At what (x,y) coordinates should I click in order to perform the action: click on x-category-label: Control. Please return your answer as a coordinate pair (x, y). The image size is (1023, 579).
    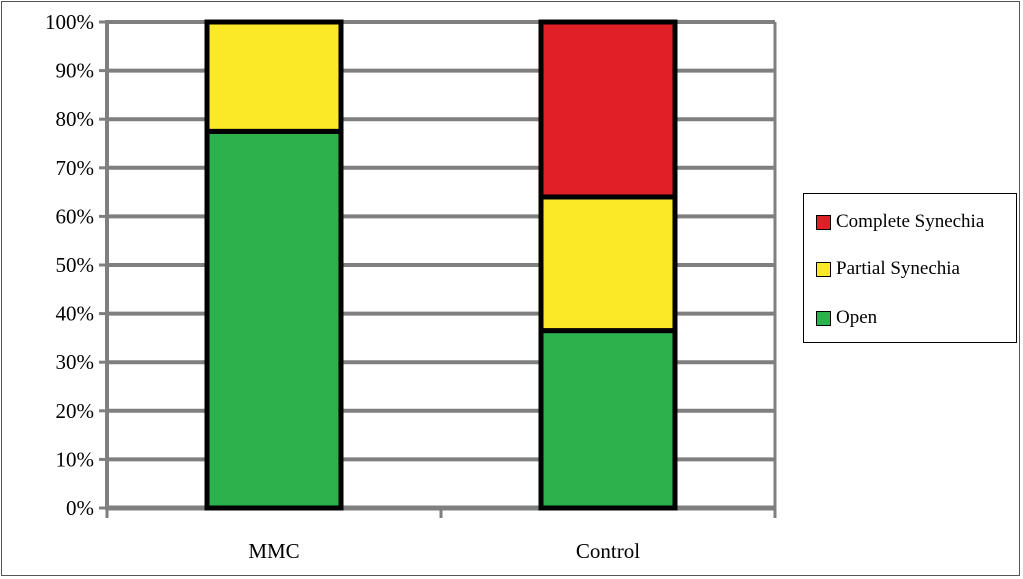
    Looking at the image, I should click on (608, 551).